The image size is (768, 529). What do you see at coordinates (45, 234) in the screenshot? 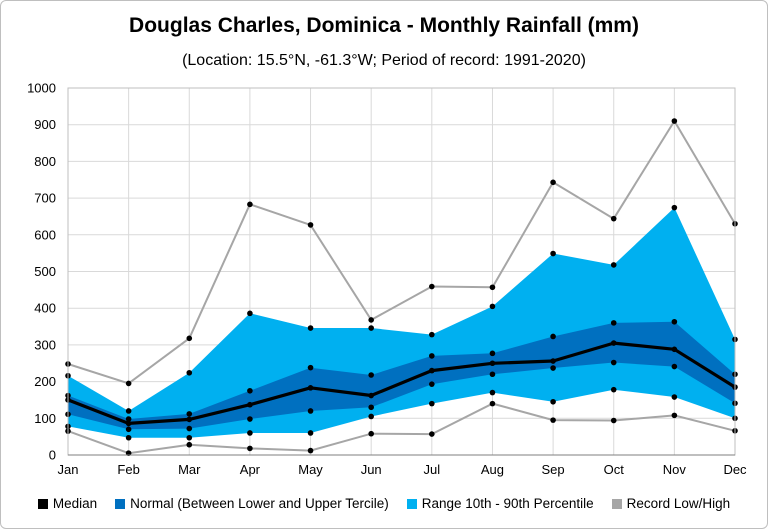
I see `y-tick-label: 600` at bounding box center [45, 234].